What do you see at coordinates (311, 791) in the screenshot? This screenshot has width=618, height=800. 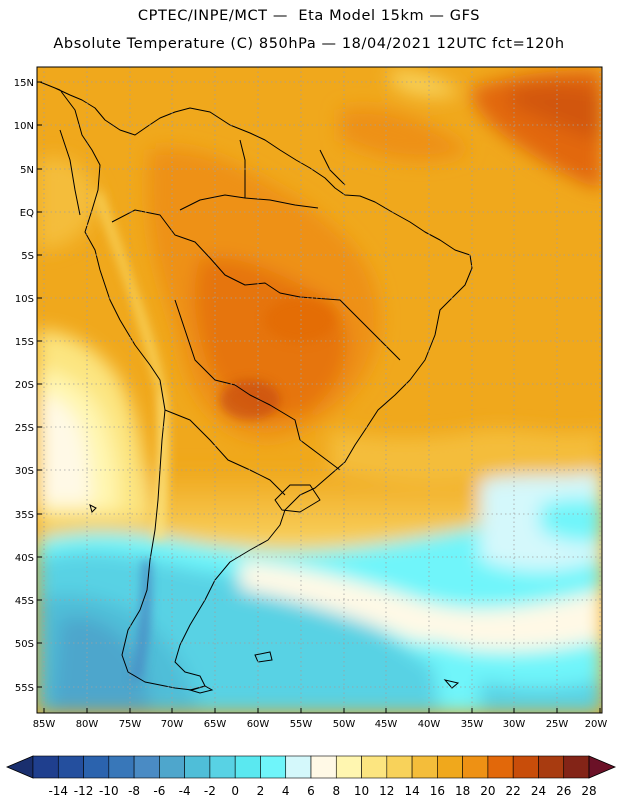 I see `colorbar-label: 6` at bounding box center [311, 791].